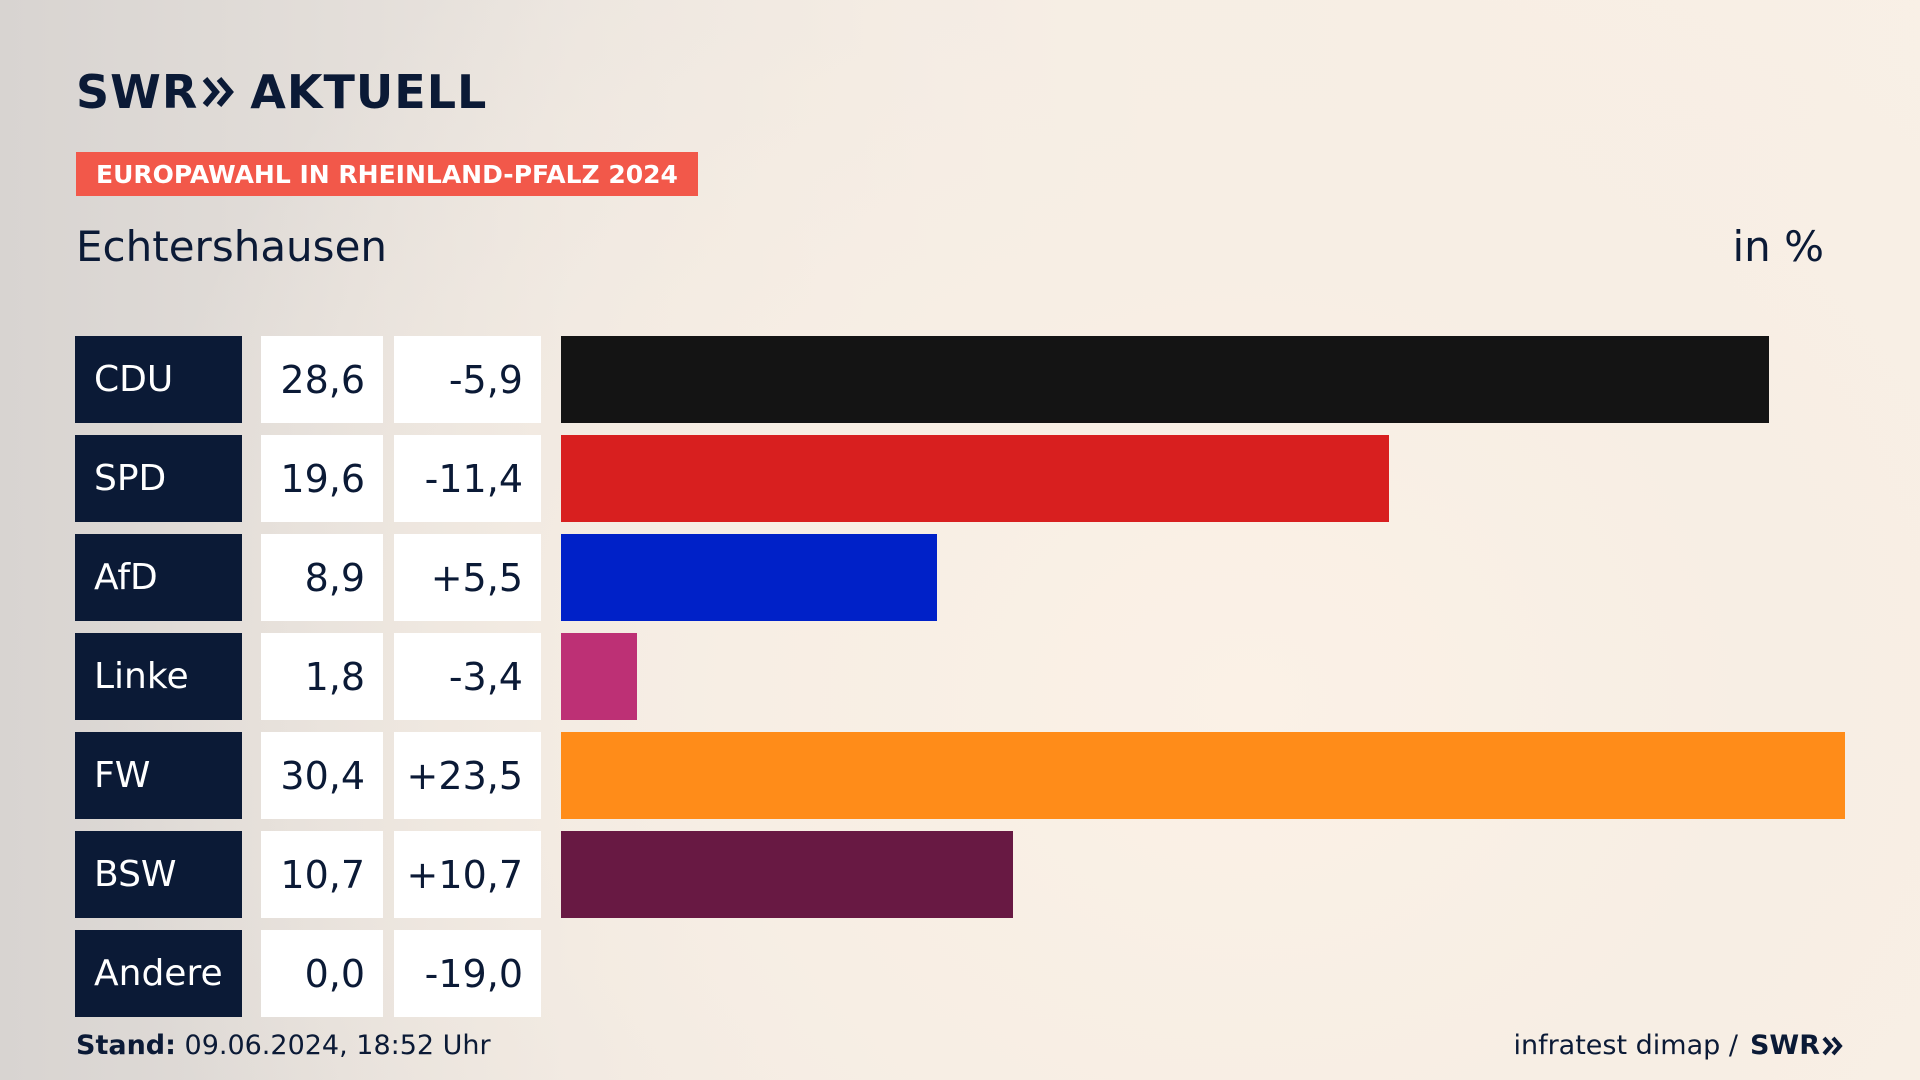  Describe the element at coordinates (322, 379) in the screenshot. I see `vote-share-value: 28,6` at that location.